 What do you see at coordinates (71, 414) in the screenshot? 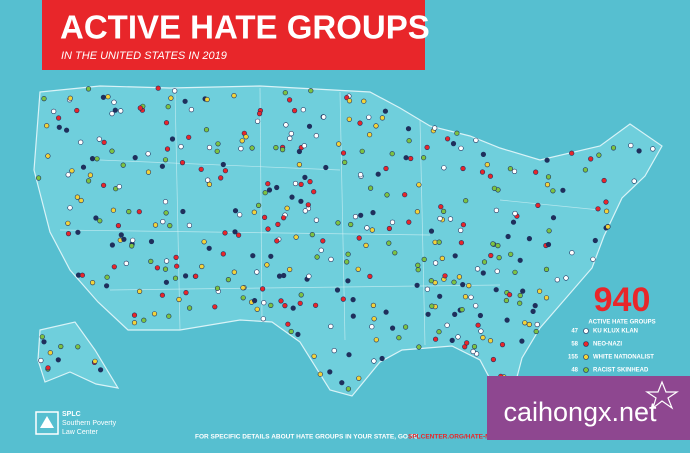
I see `logo-name: SPLC` at bounding box center [71, 414].